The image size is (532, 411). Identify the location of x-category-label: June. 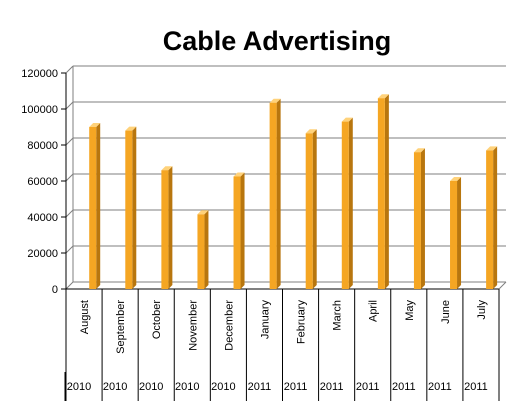
(446, 312).